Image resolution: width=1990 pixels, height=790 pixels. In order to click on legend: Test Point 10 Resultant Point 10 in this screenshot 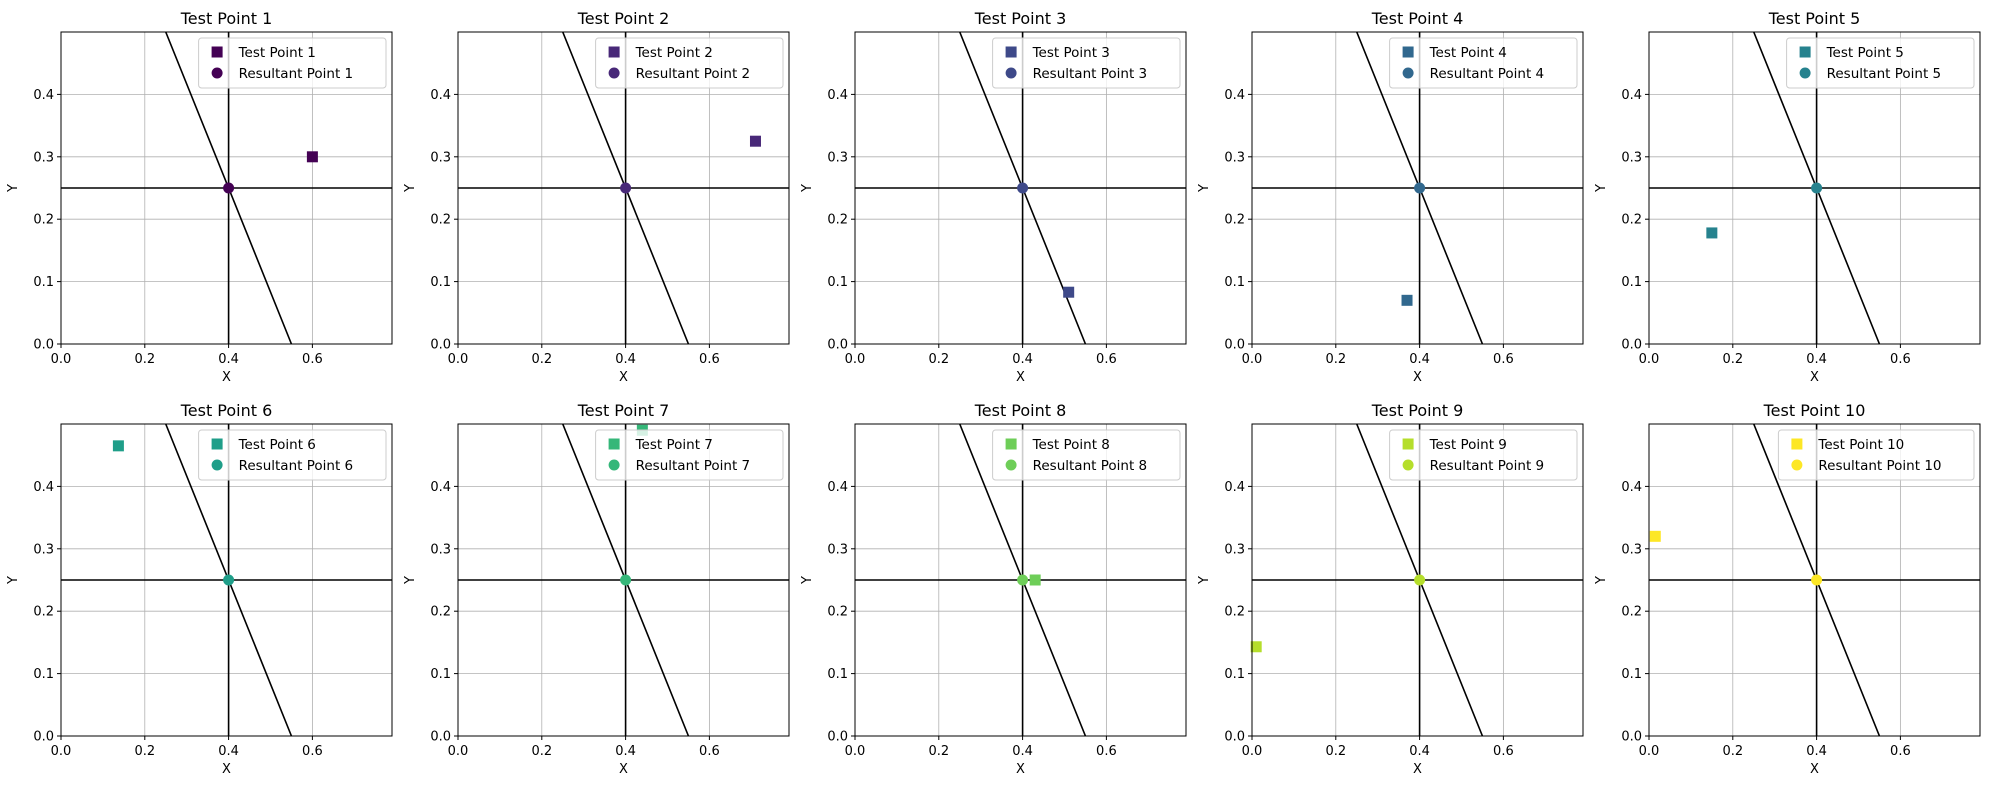, I will do `click(1876, 455)`.